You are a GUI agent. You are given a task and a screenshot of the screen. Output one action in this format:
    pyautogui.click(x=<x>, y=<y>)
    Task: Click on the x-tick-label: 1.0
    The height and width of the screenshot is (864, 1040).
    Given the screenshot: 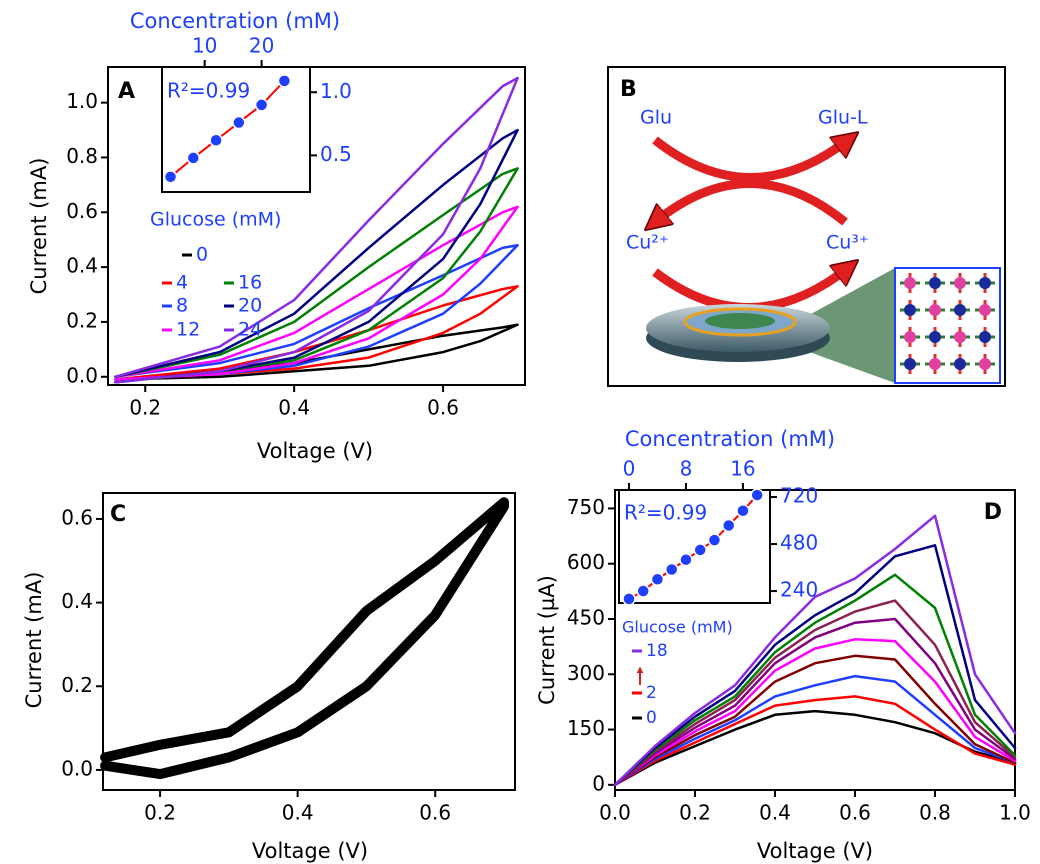 What is the action you would take?
    pyautogui.click(x=1015, y=813)
    